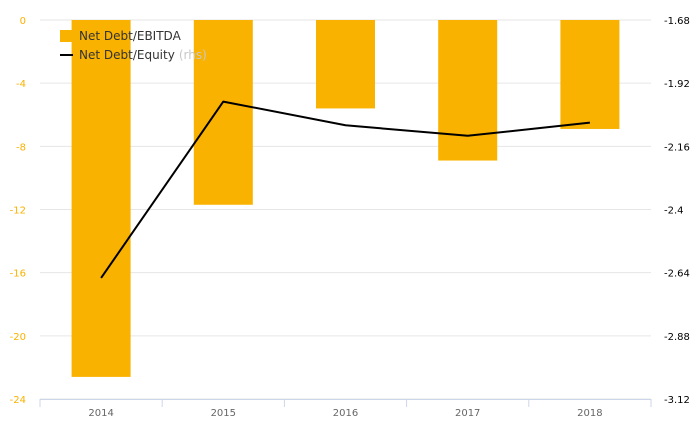 The image size is (700, 433). Describe the element at coordinates (18, 337) in the screenshot. I see `y-left-tick-label: -20` at that location.